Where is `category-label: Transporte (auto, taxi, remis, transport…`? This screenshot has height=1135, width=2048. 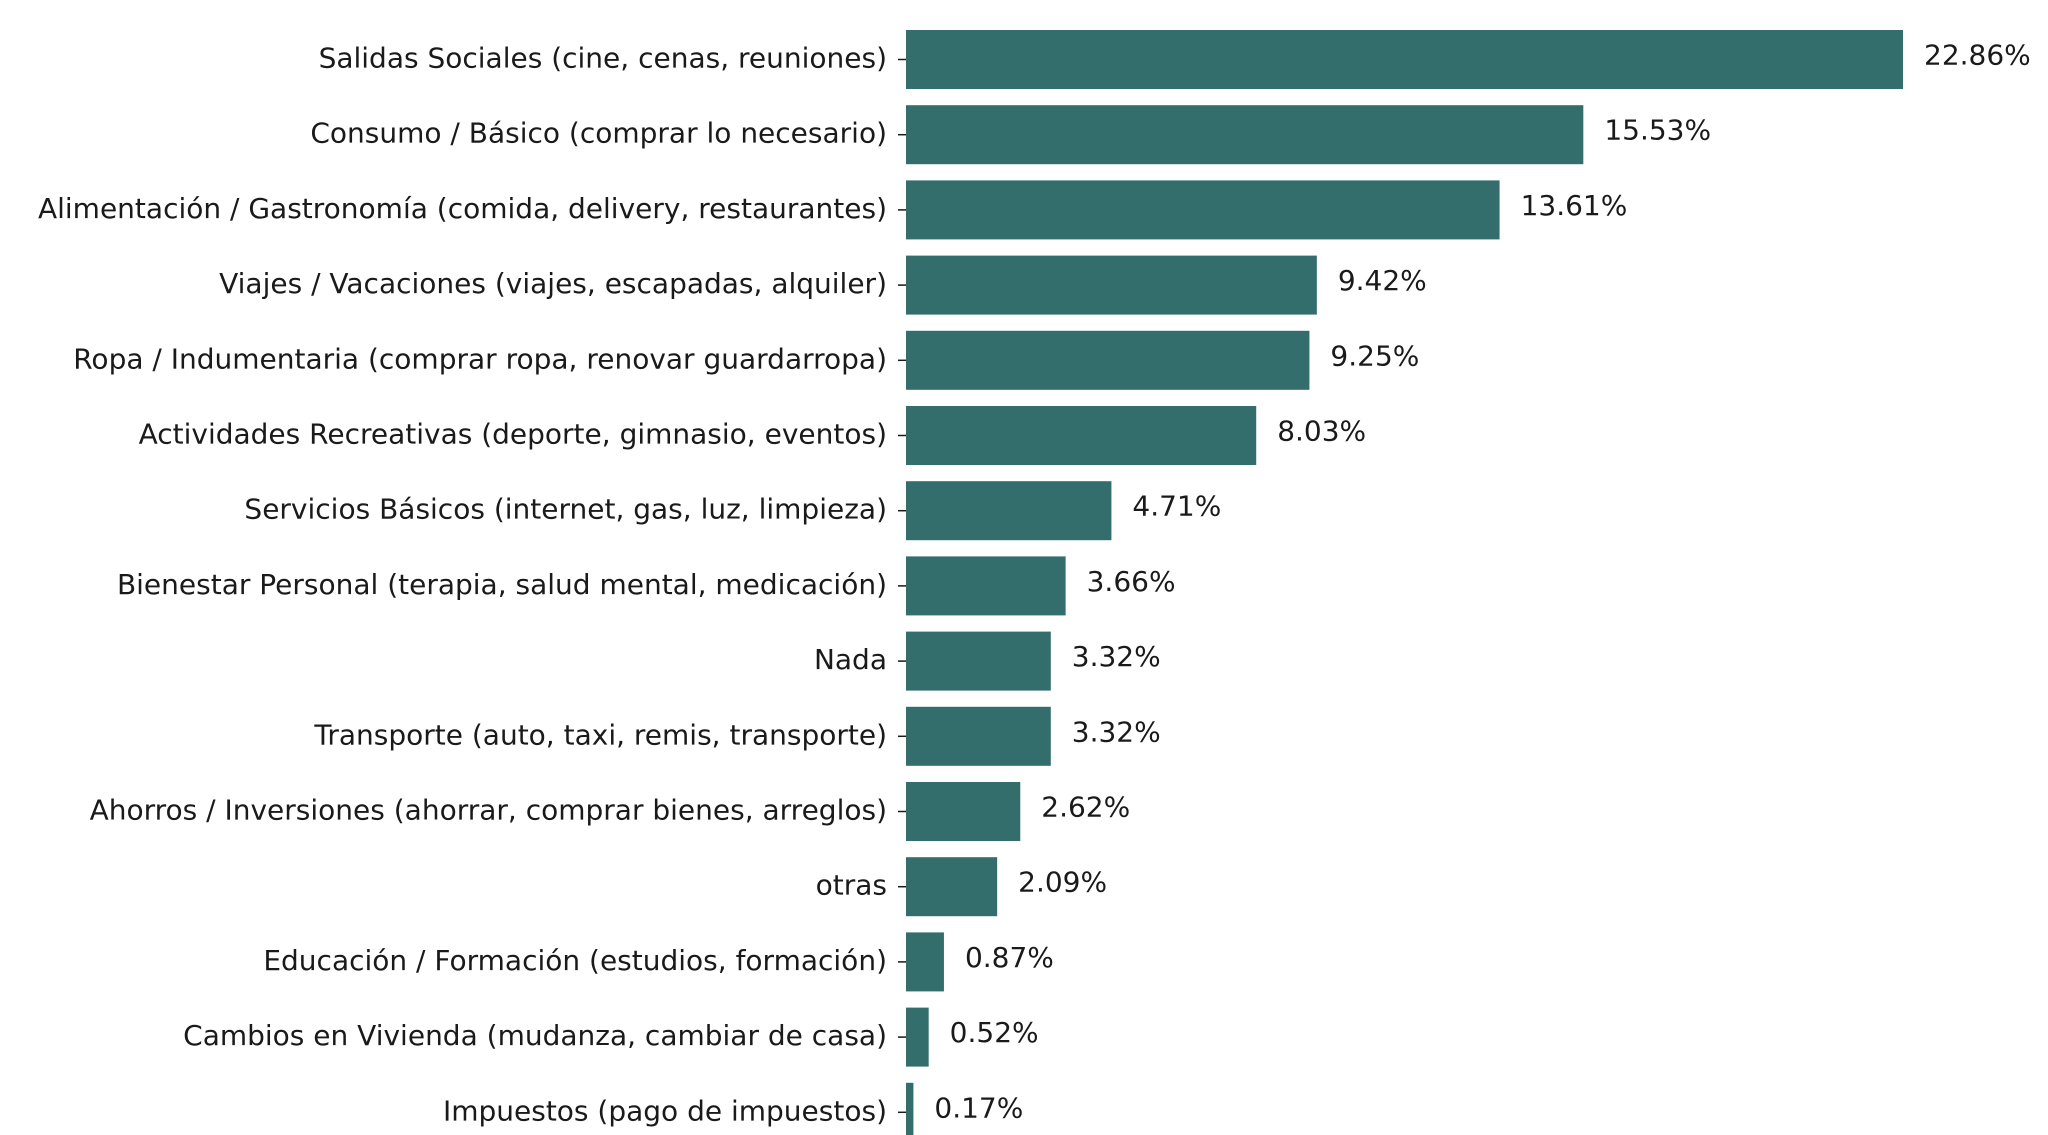
category-label: Transporte (auto, taxi, remis, transport… is located at coordinates (600, 734).